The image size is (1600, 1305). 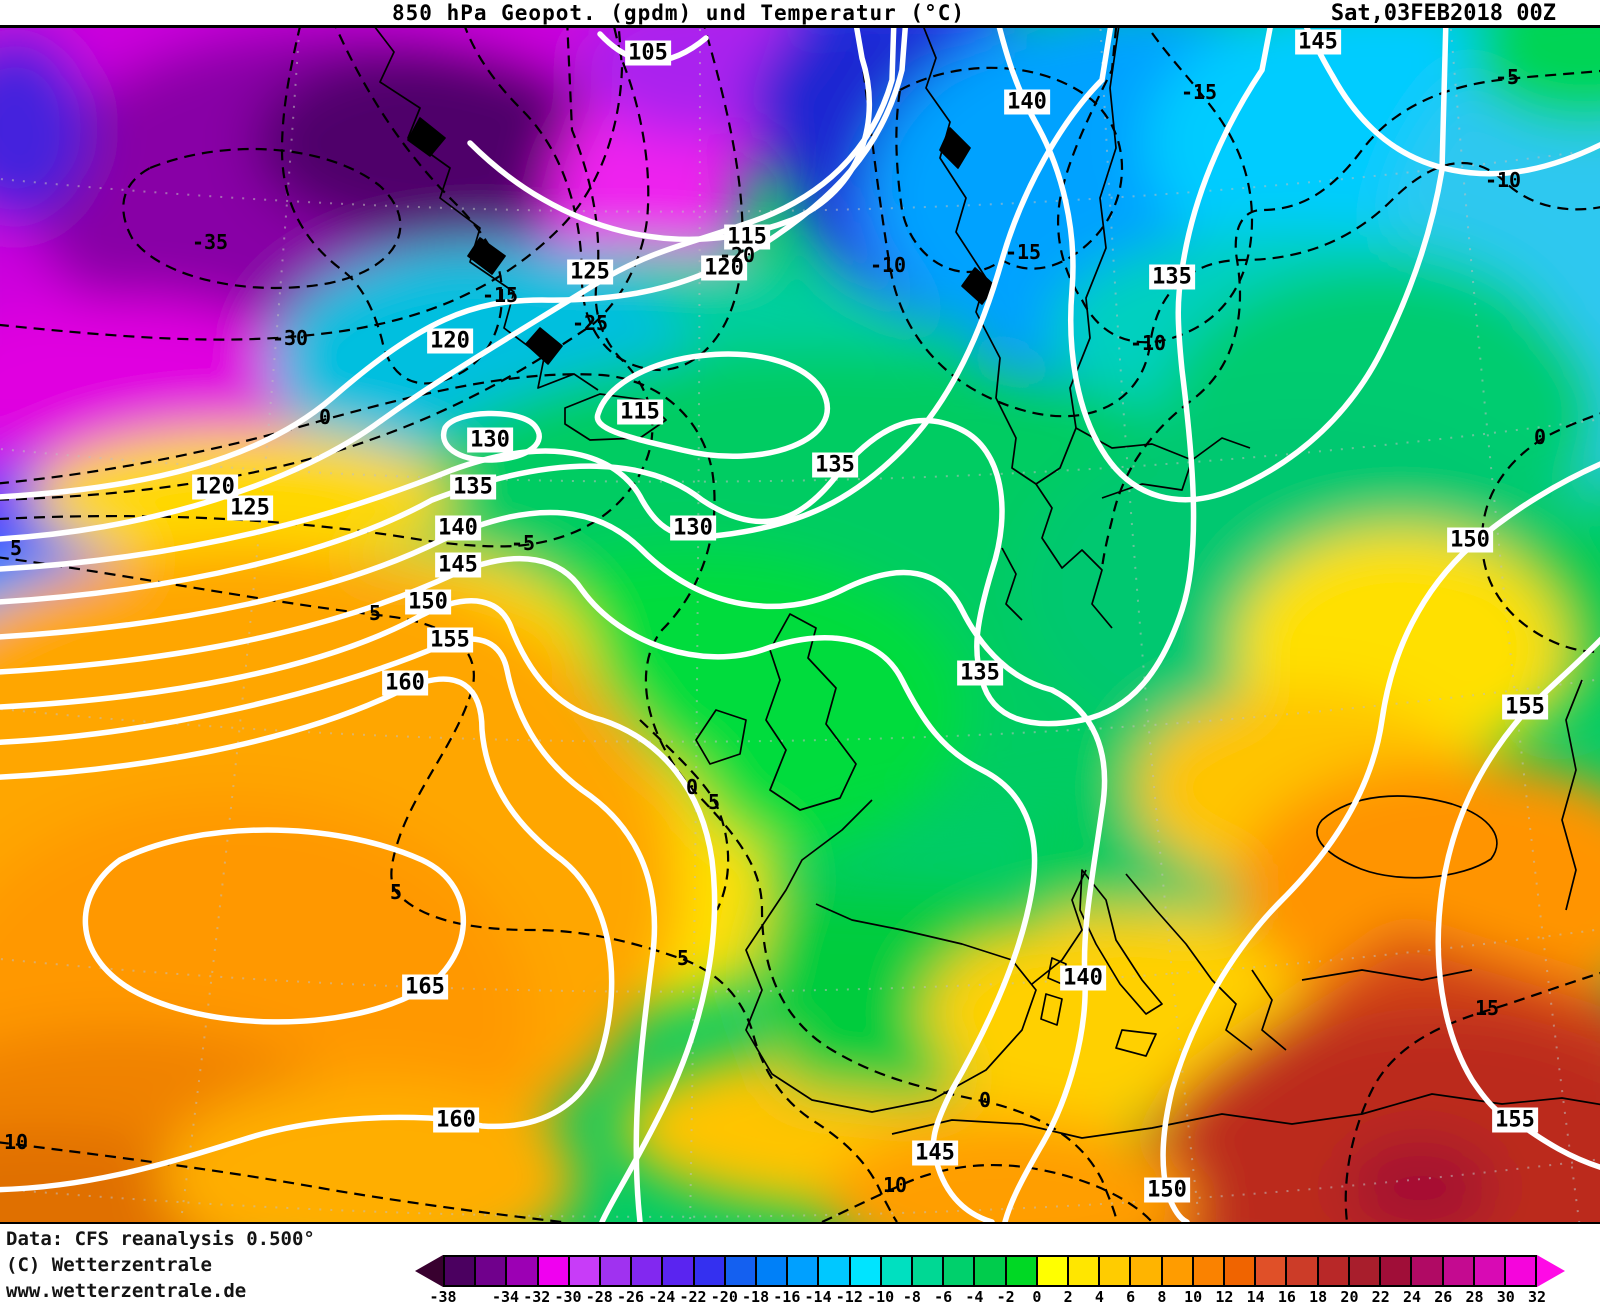 I want to click on colorbar-left-arrow, so click(x=429, y=1271).